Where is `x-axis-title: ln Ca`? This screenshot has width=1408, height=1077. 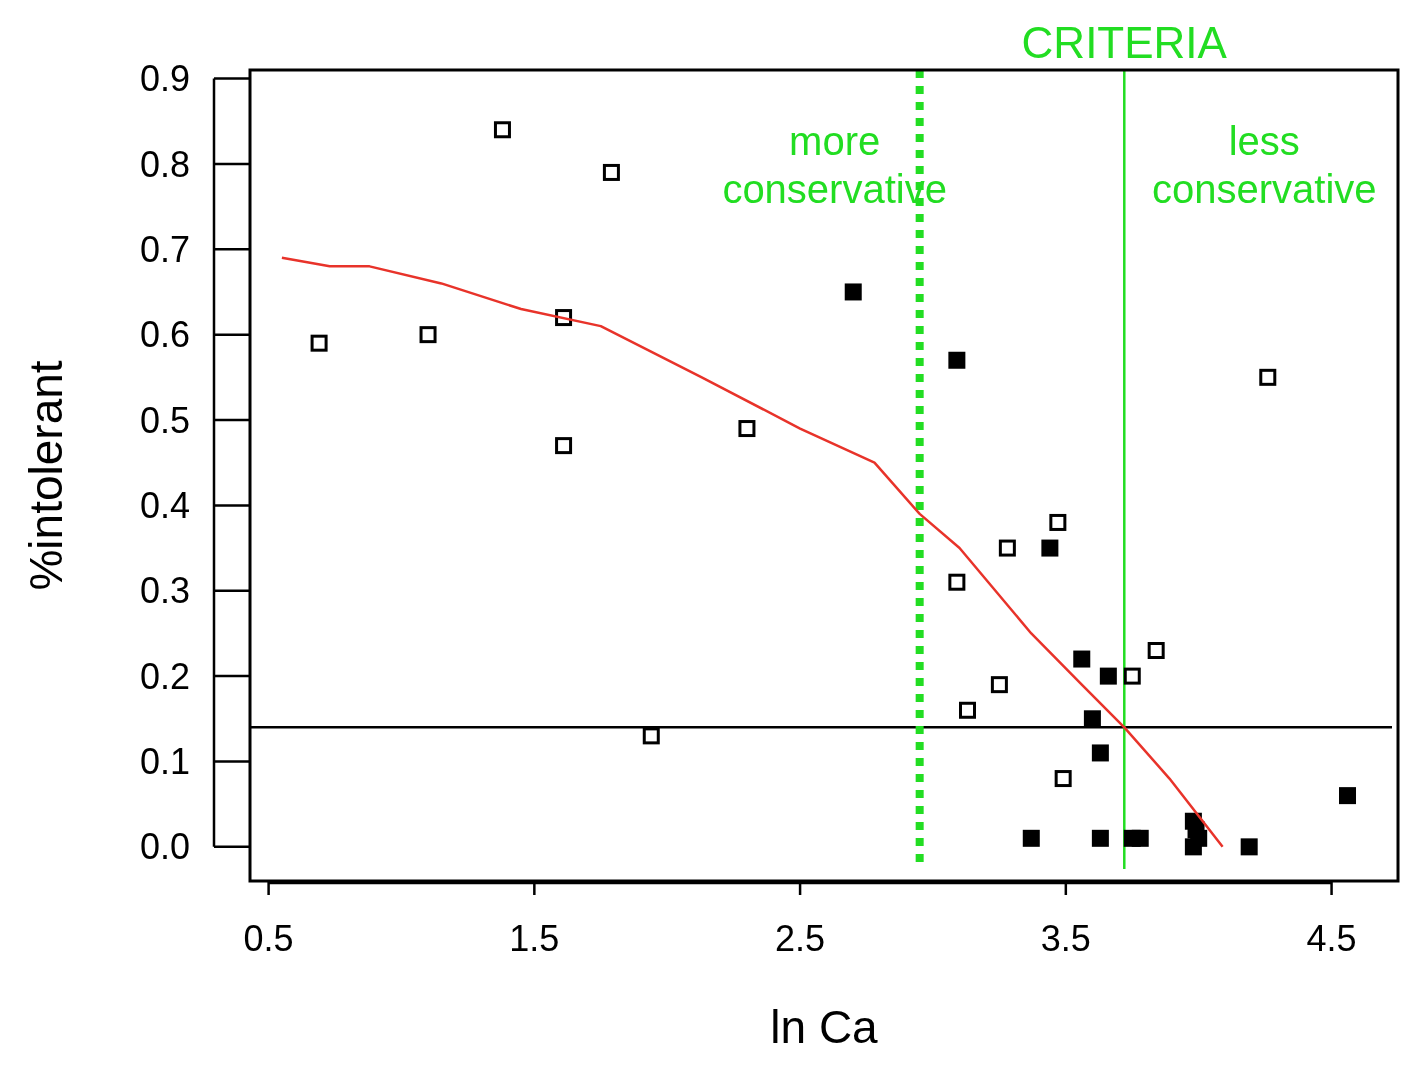 x-axis-title: ln Ca is located at coordinates (824, 1027).